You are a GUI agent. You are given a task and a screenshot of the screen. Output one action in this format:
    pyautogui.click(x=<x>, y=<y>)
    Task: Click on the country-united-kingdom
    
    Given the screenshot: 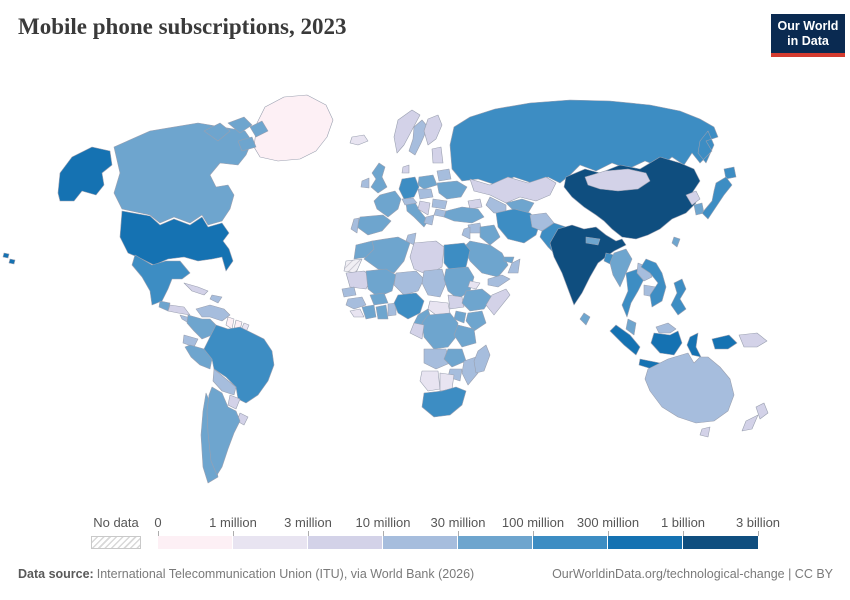 What is the action you would take?
    pyautogui.click(x=379, y=178)
    